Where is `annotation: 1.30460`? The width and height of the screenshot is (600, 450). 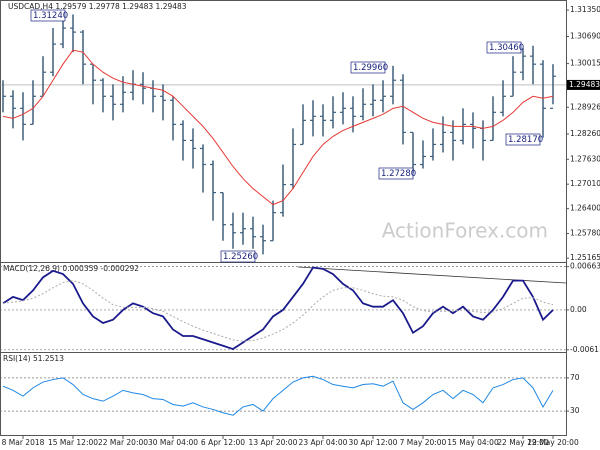 annotation: 1.30460 is located at coordinates (506, 48).